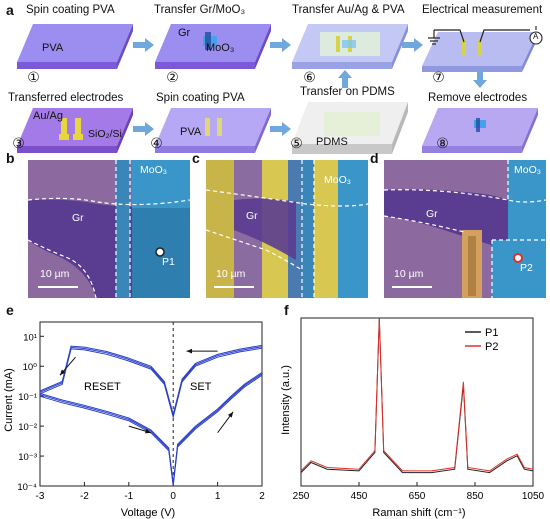 The height and width of the screenshot is (519, 550). Describe the element at coordinates (27, 457) in the screenshot. I see `iv-y-tick-label: 10⁻³` at that location.